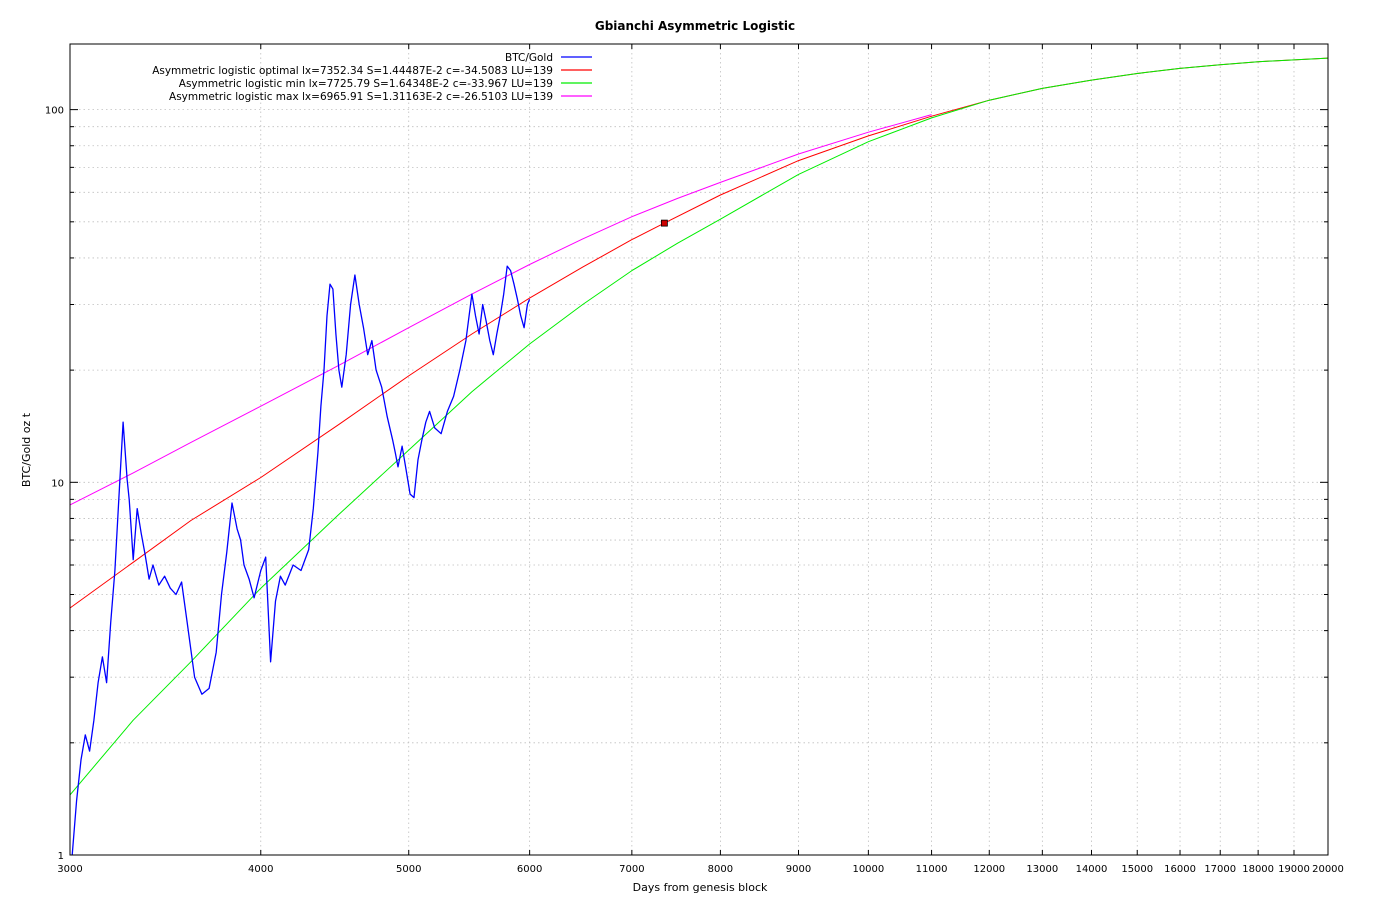 The width and height of the screenshot is (1400, 900). I want to click on y-tick-label: 100, so click(54, 111).